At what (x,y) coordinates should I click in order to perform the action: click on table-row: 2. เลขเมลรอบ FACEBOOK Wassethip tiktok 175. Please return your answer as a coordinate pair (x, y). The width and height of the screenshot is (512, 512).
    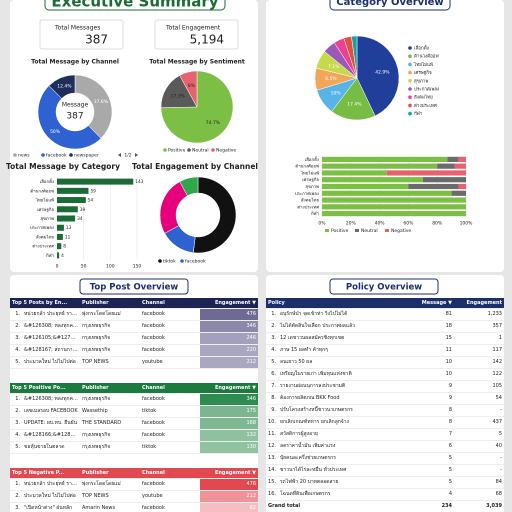
    Looking at the image, I should click on (134, 412).